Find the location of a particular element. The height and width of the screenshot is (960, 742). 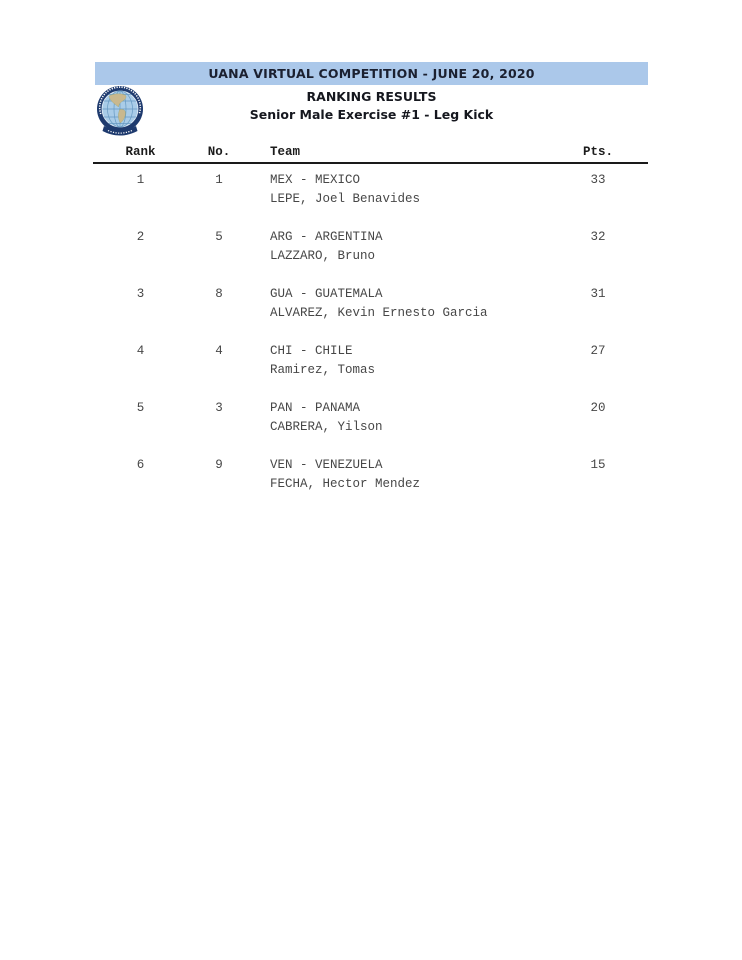

athlete-cell: ALVAREZ, Kevin Ernesto Garcia is located at coordinates (379, 313).